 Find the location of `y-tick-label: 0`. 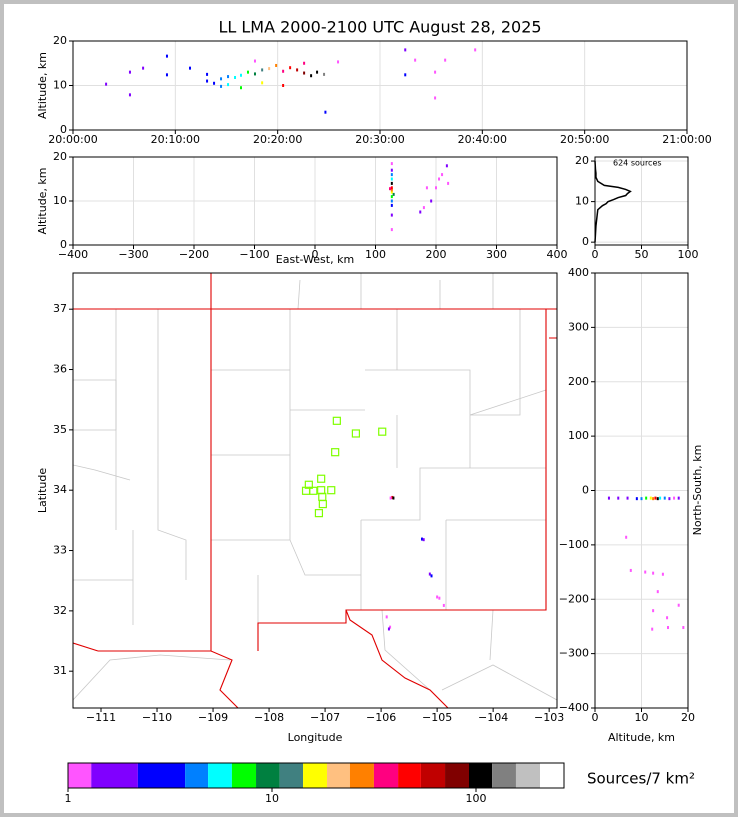

y-tick-label: 0 is located at coordinates (585, 241).